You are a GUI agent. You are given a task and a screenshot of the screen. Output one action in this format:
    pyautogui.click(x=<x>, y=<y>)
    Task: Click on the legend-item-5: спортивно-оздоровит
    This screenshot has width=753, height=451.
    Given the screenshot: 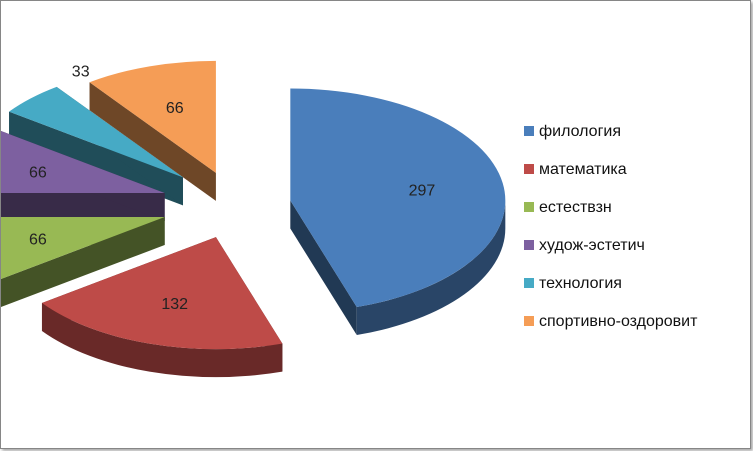 What is the action you would take?
    pyautogui.click(x=611, y=321)
    